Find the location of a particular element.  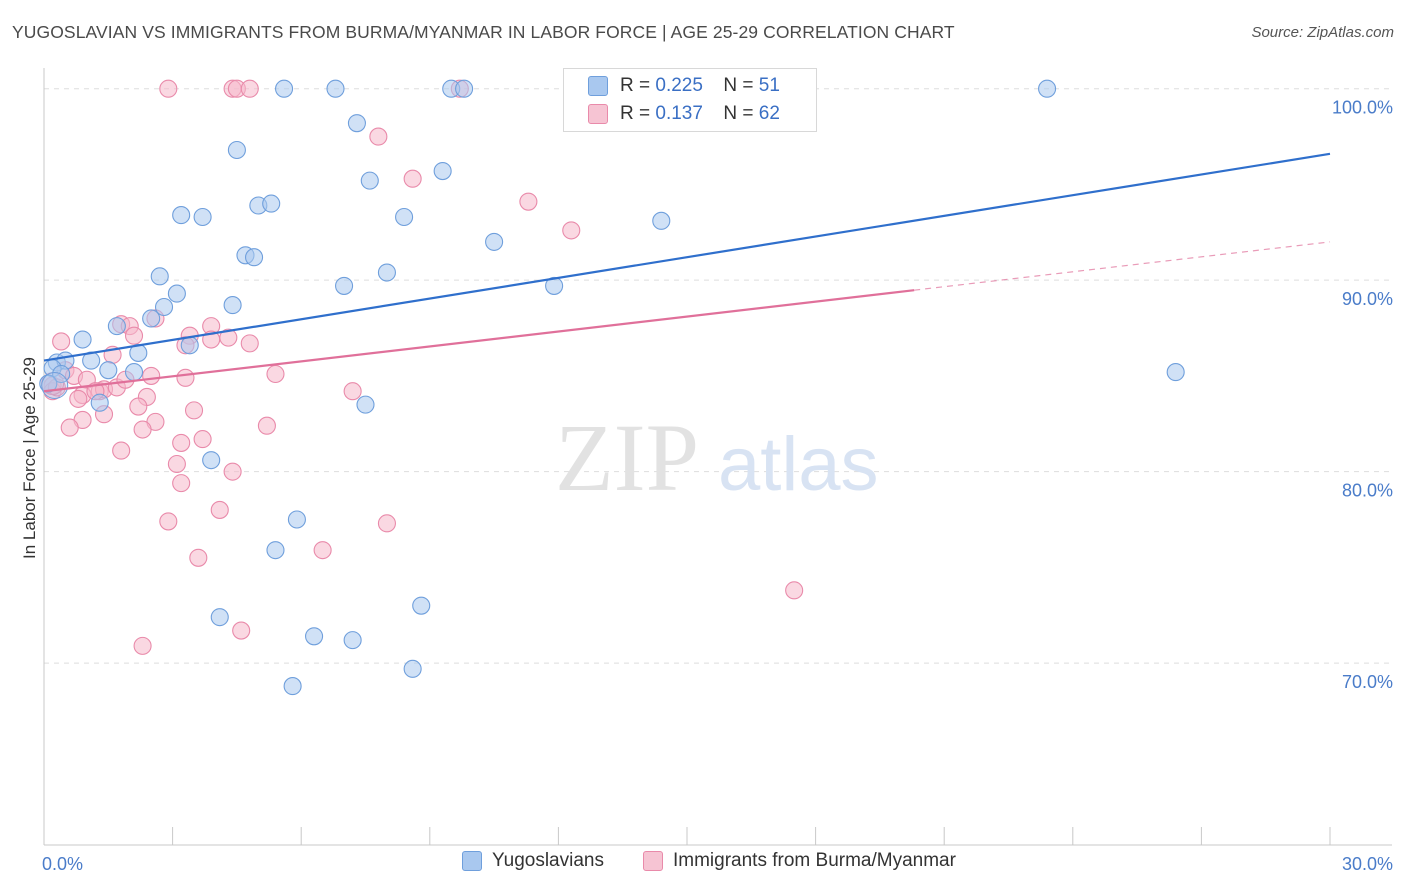

yugoslavian-cluster-point is located at coordinates (55, 385).